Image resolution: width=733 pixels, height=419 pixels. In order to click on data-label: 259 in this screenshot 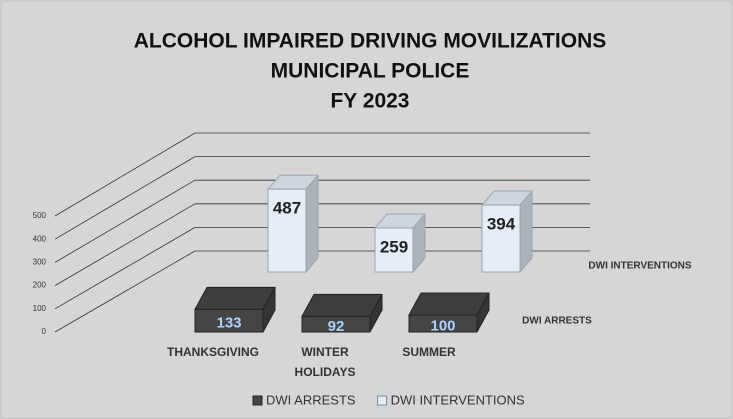, I will do `click(394, 246)`.